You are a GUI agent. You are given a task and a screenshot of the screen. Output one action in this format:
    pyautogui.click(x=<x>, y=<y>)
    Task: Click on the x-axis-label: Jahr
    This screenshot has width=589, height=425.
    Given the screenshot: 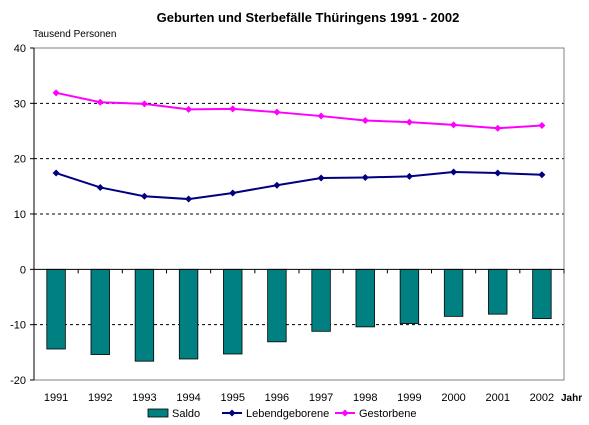 What is the action you would take?
    pyautogui.click(x=571, y=398)
    